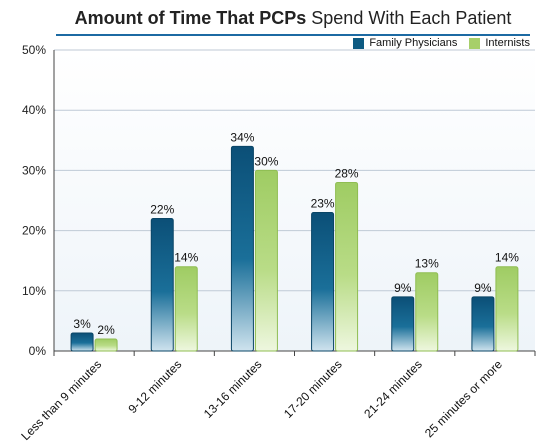 The height and width of the screenshot is (442, 542). I want to click on data-label: 3%, so click(82, 324).